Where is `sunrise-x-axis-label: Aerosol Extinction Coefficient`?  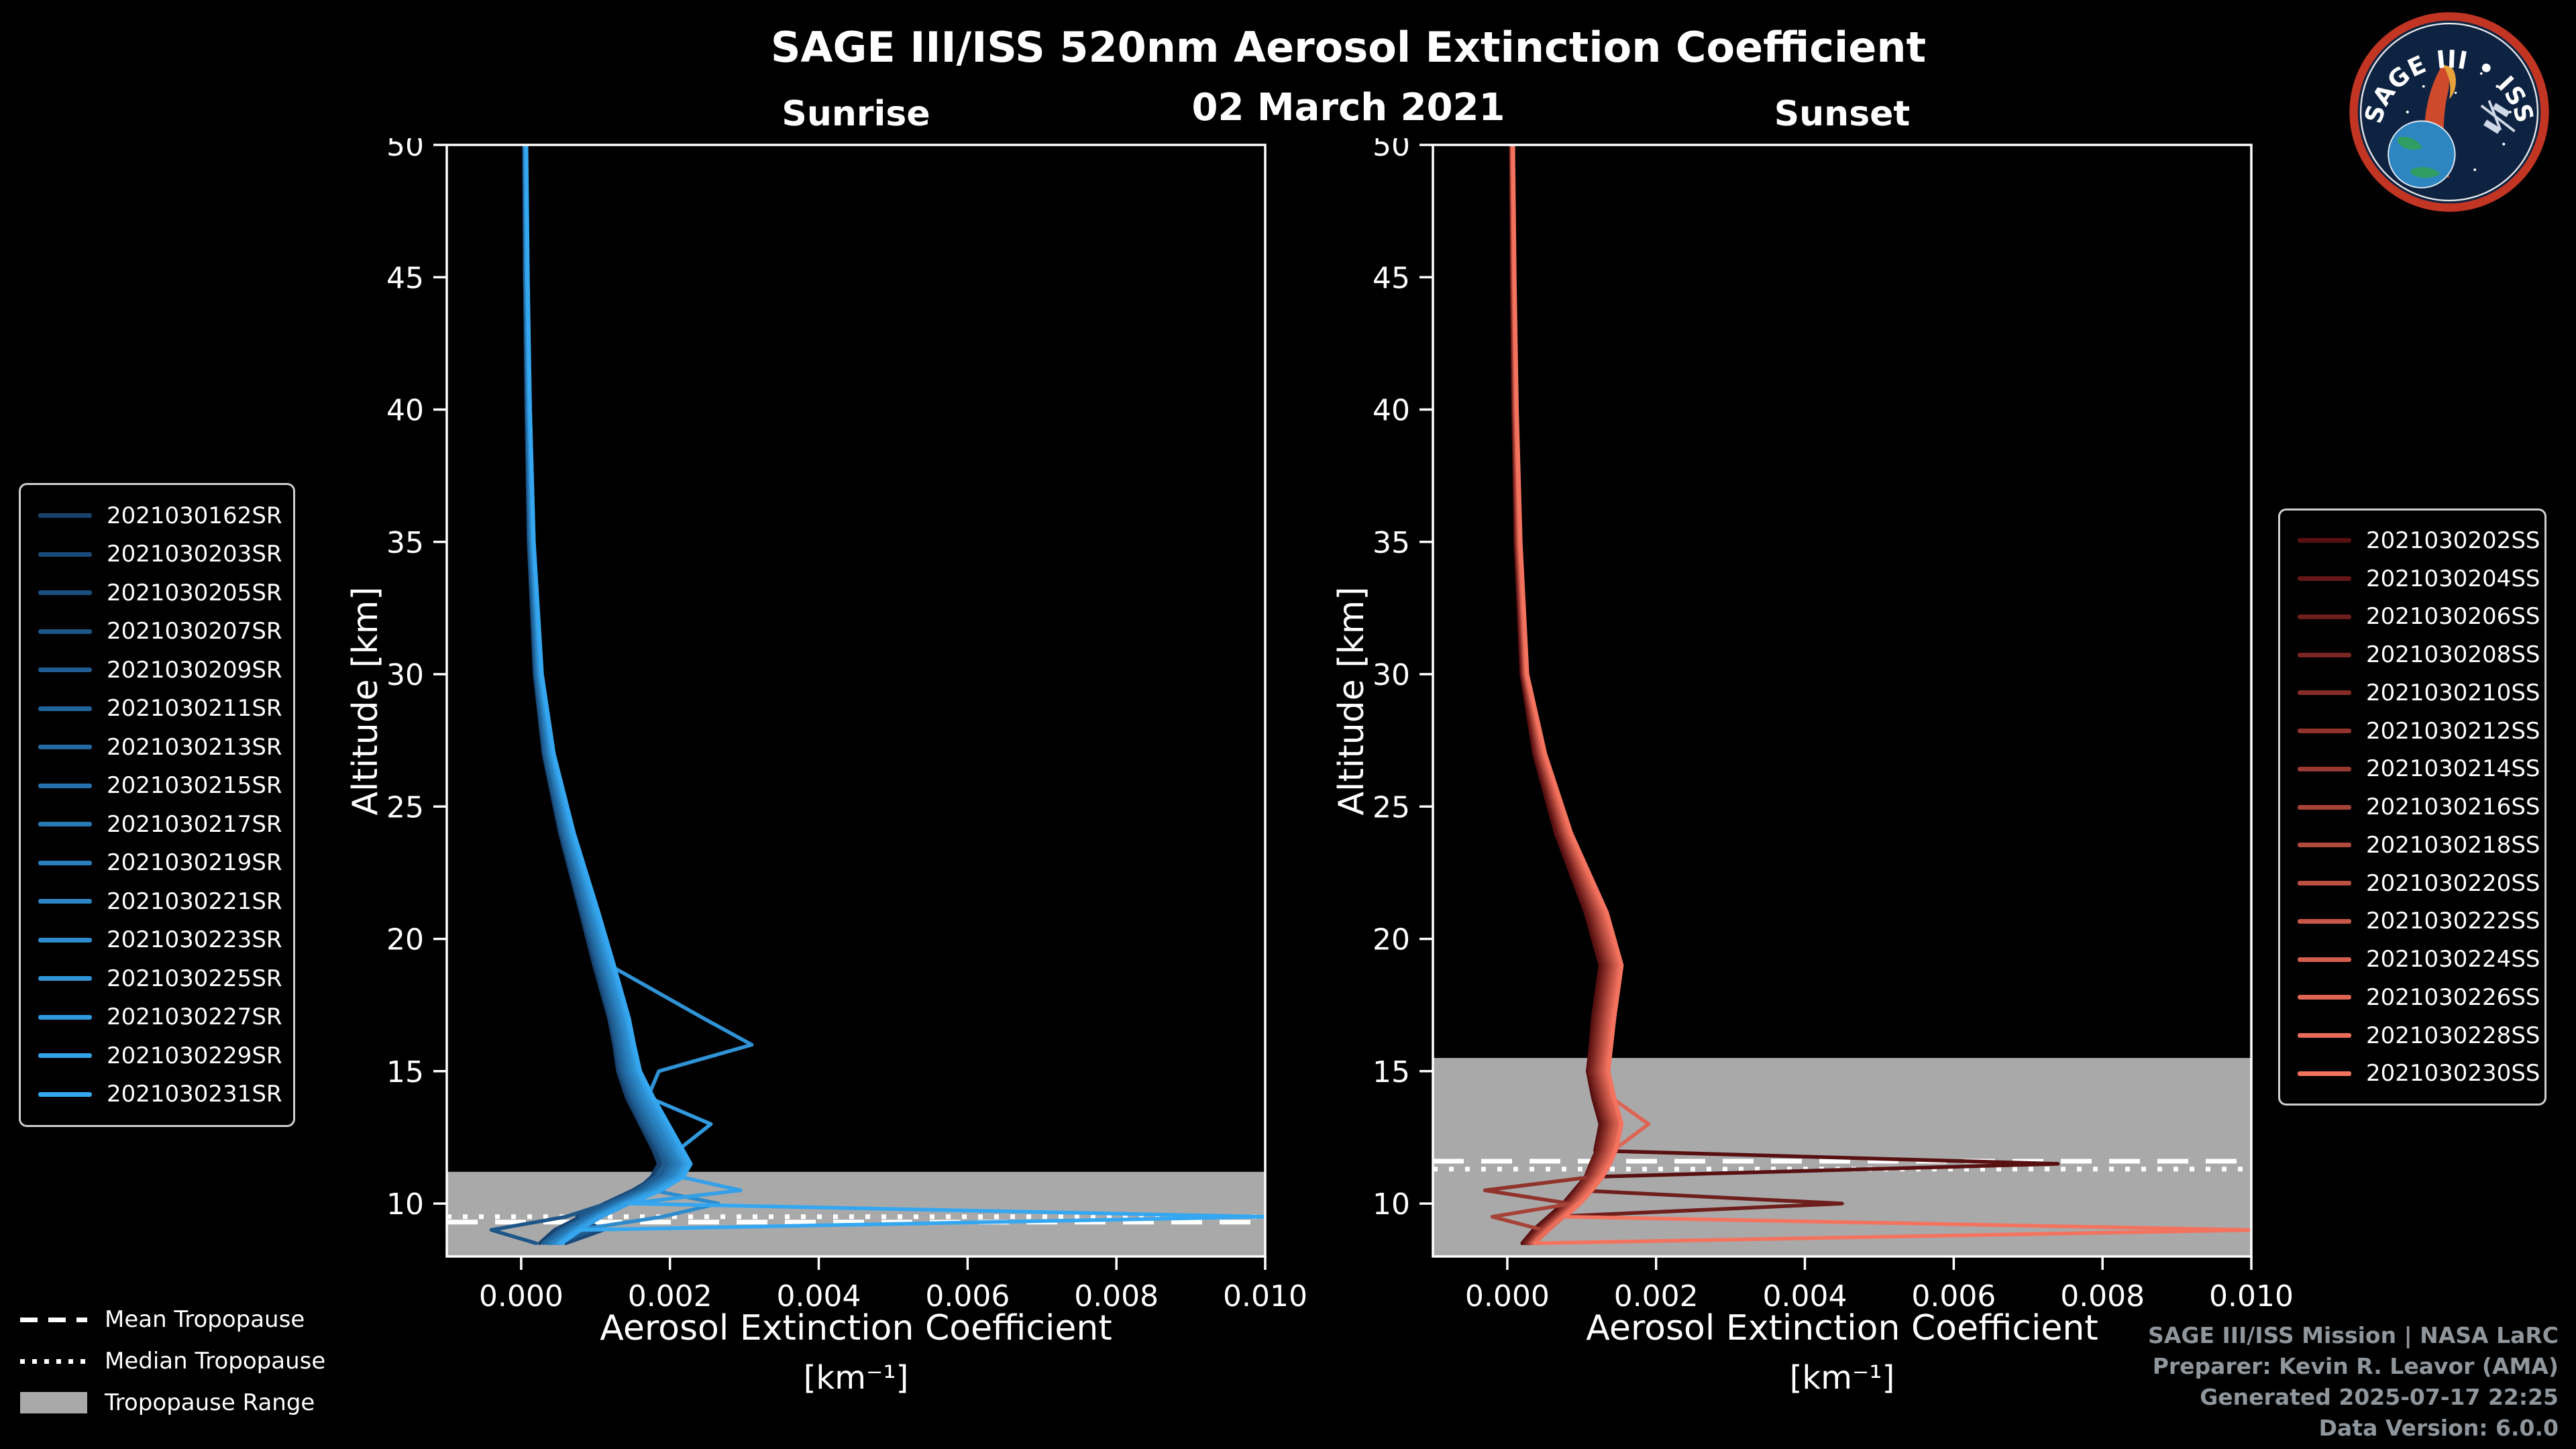
sunrise-x-axis-label: Aerosol Extinction Coefficient is located at coordinates (856, 1328).